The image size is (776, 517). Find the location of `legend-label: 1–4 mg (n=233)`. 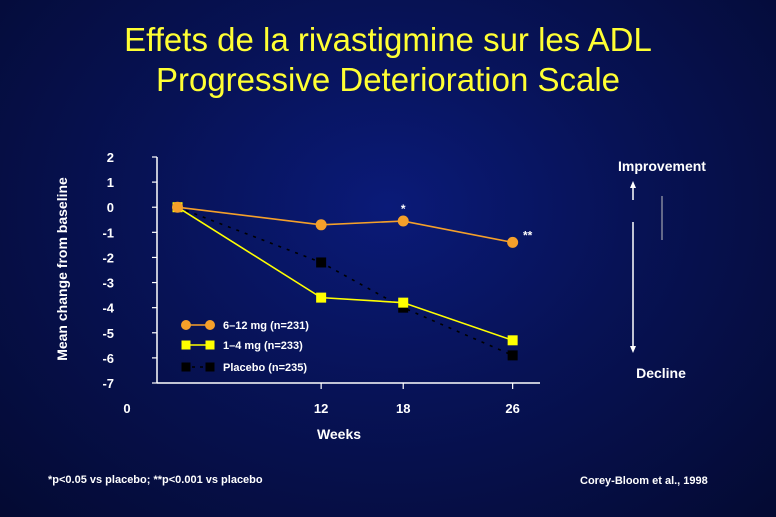

legend-label: 1–4 mg (n=233) is located at coordinates (263, 346).